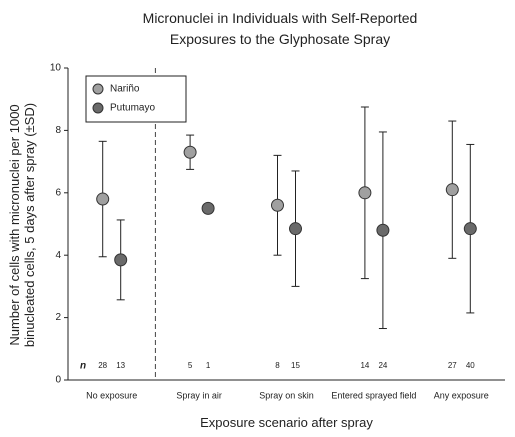 This screenshot has width=515, height=437. Describe the element at coordinates (470, 365) in the screenshot. I see `n-count: 40` at that location.